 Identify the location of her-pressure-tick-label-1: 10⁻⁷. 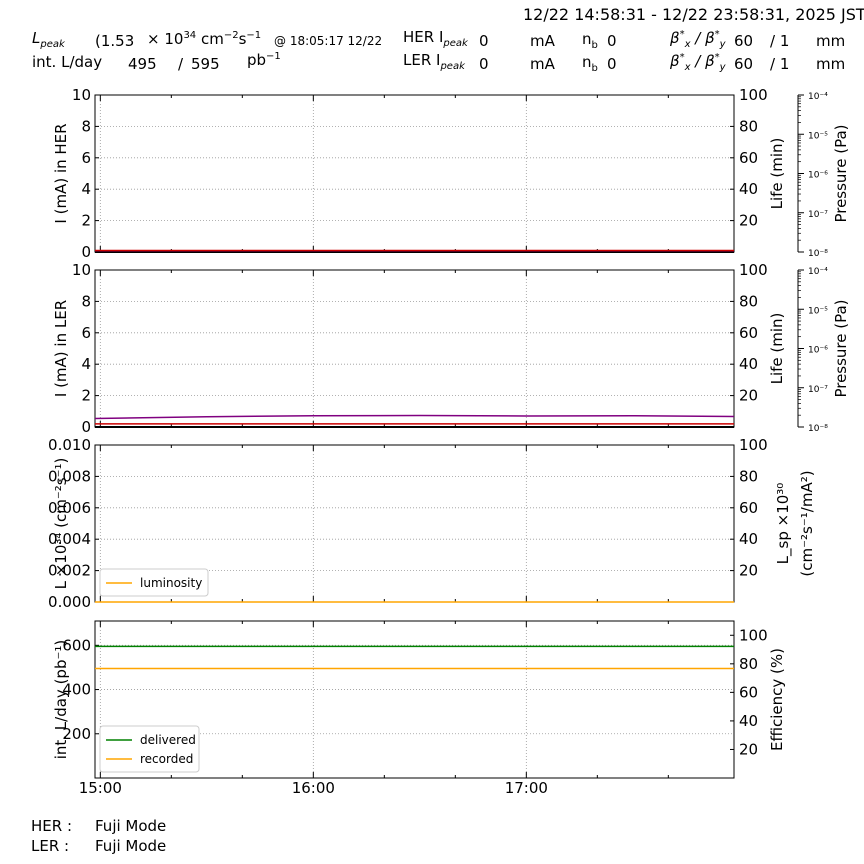
(818, 215).